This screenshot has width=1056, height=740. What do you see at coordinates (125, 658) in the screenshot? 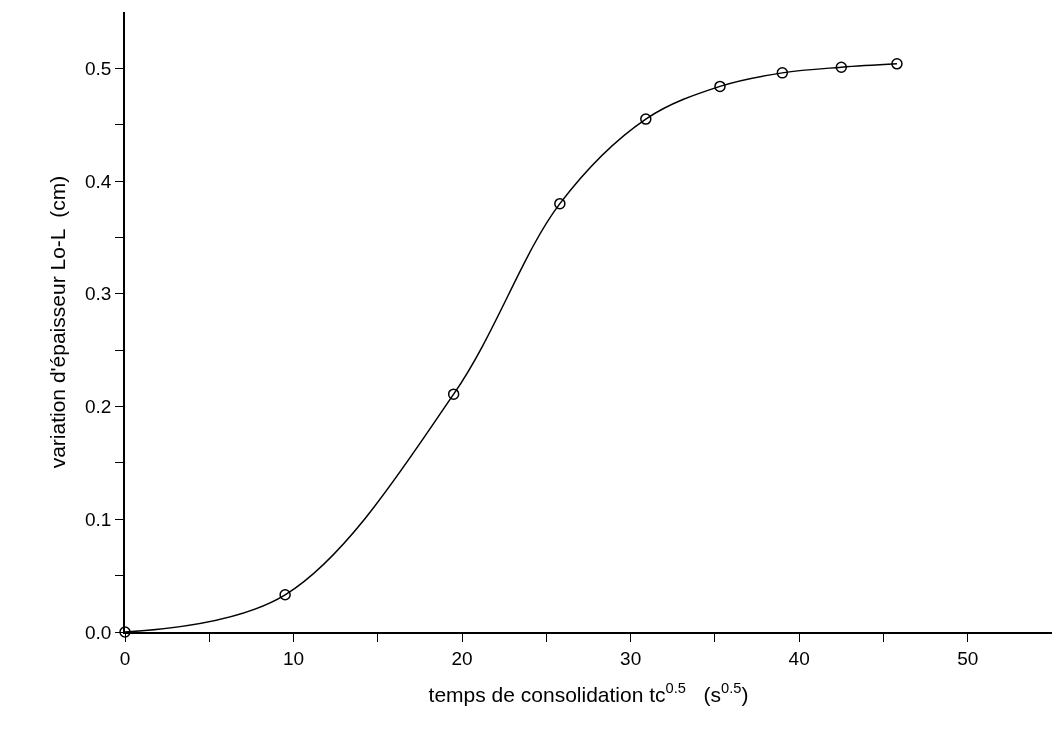
I see `x-tick-label: 0` at bounding box center [125, 658].